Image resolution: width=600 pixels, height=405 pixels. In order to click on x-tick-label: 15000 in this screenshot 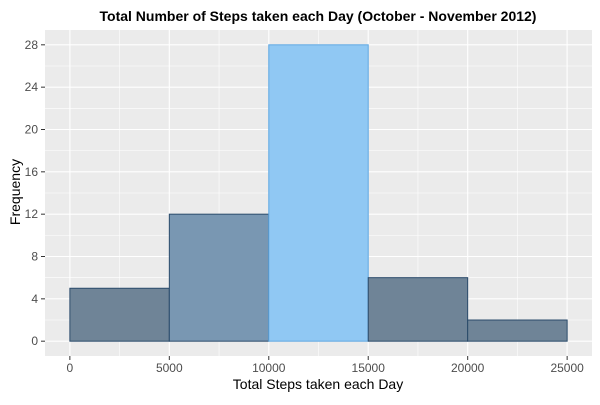, I will do `click(369, 368)`.